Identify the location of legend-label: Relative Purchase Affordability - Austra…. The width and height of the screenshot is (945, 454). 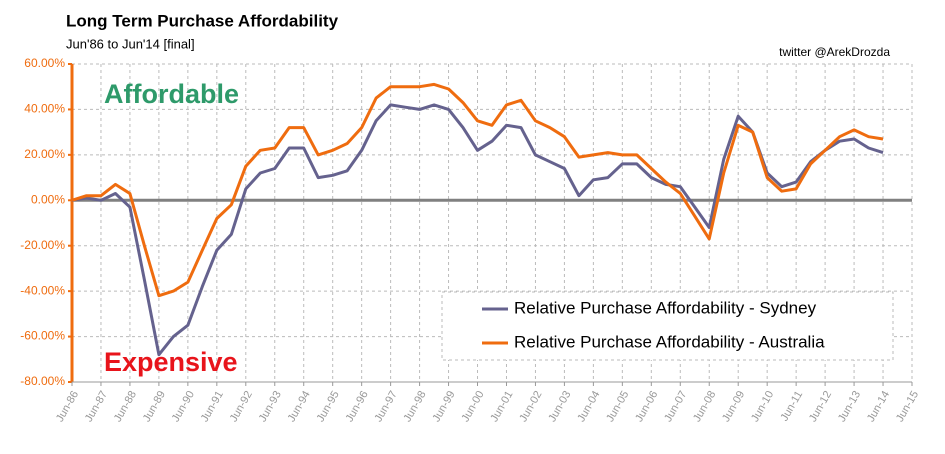
(669, 341).